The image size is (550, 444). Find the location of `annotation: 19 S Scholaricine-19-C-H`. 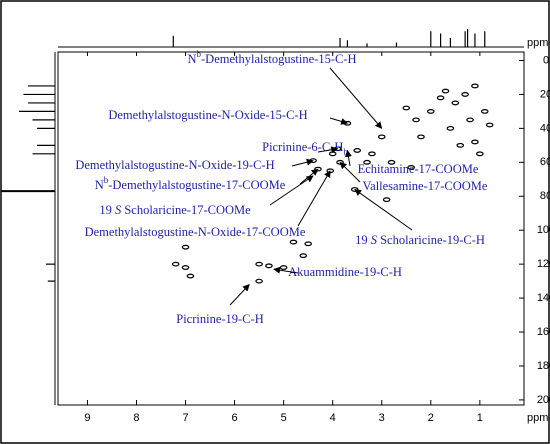

annotation: 19 S Scholaricine-19-C-H is located at coordinates (420, 240).